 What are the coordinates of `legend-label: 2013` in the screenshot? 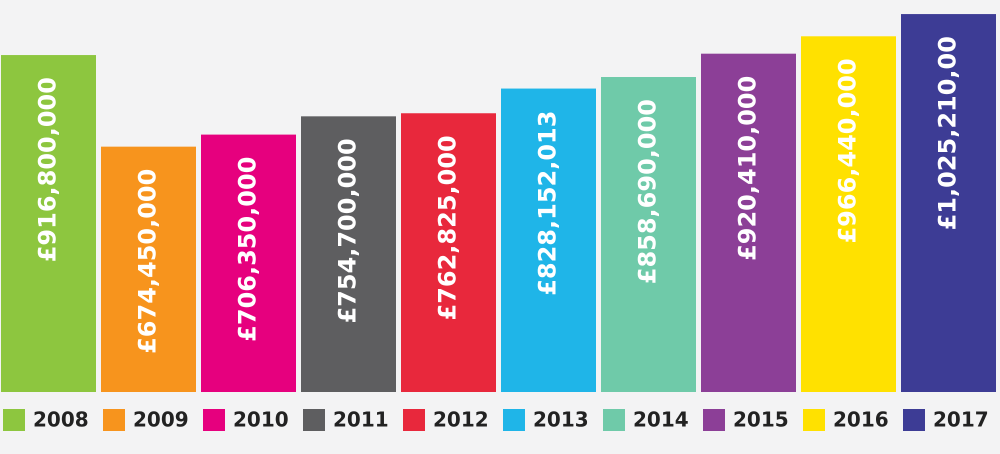 It's located at (561, 420).